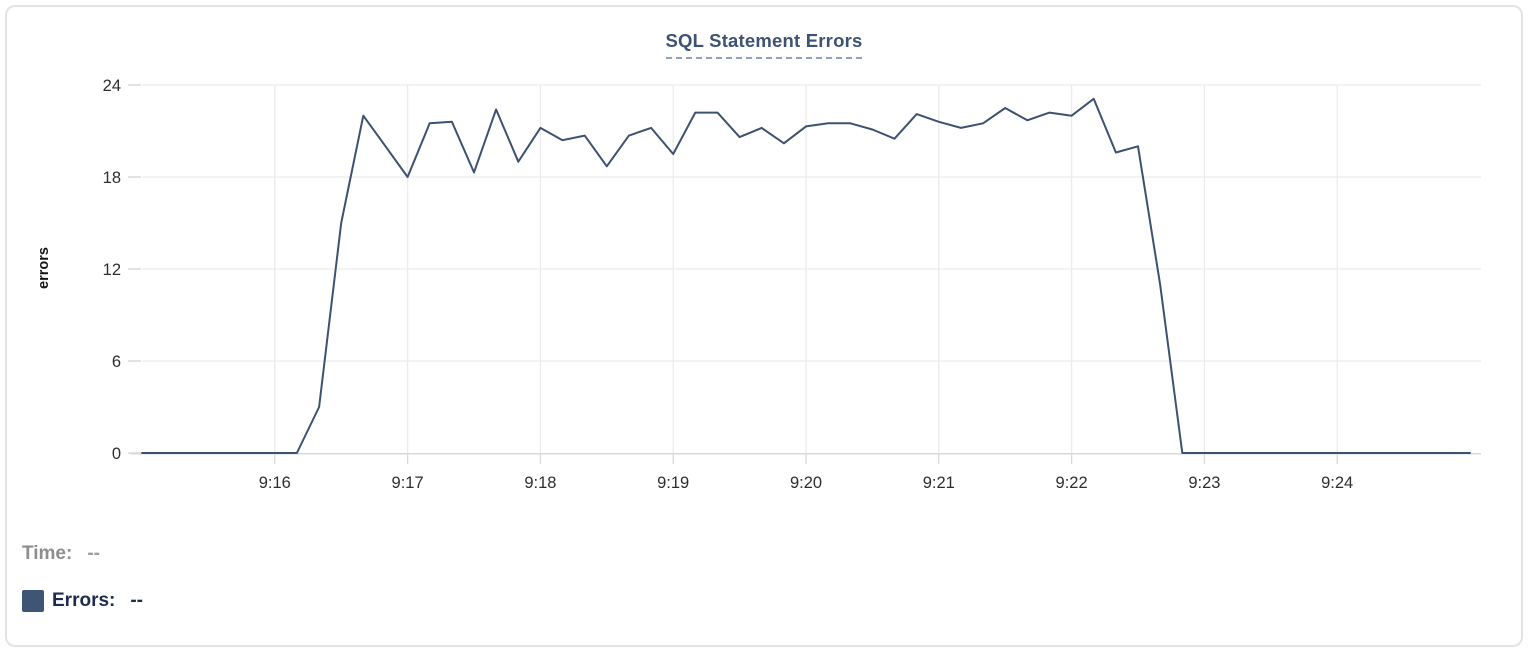  What do you see at coordinates (408, 483) in the screenshot?
I see `x-tick-label: 9:17` at bounding box center [408, 483].